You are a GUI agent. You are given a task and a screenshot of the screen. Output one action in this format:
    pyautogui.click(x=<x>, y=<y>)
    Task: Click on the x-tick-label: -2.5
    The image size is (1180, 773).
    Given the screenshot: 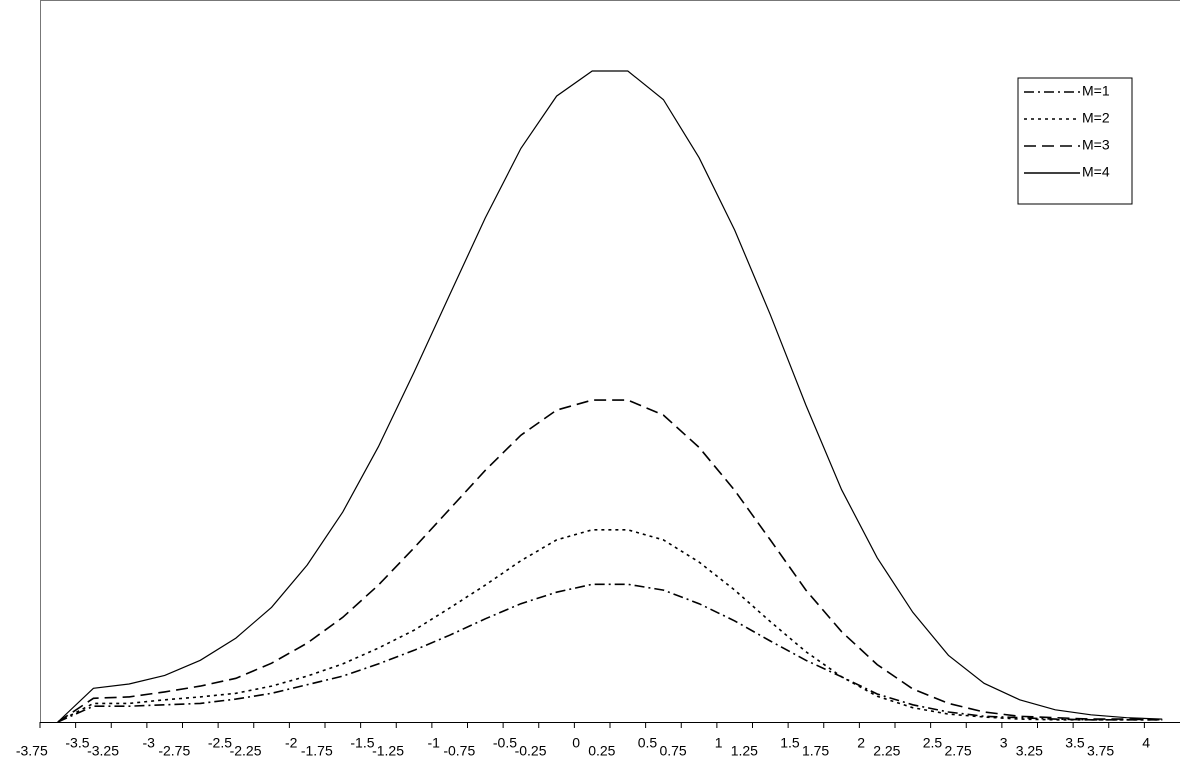 What is the action you would take?
    pyautogui.click(x=220, y=743)
    